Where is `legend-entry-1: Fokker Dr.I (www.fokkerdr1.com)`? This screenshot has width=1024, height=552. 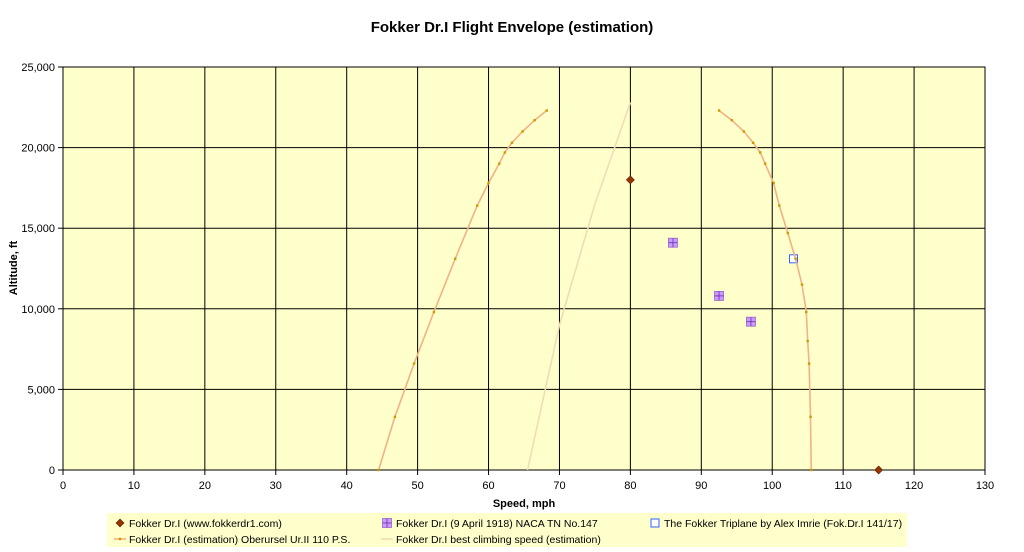
legend-entry-1: Fokker Dr.I (www.fokkerdr1.com) is located at coordinates (198, 524).